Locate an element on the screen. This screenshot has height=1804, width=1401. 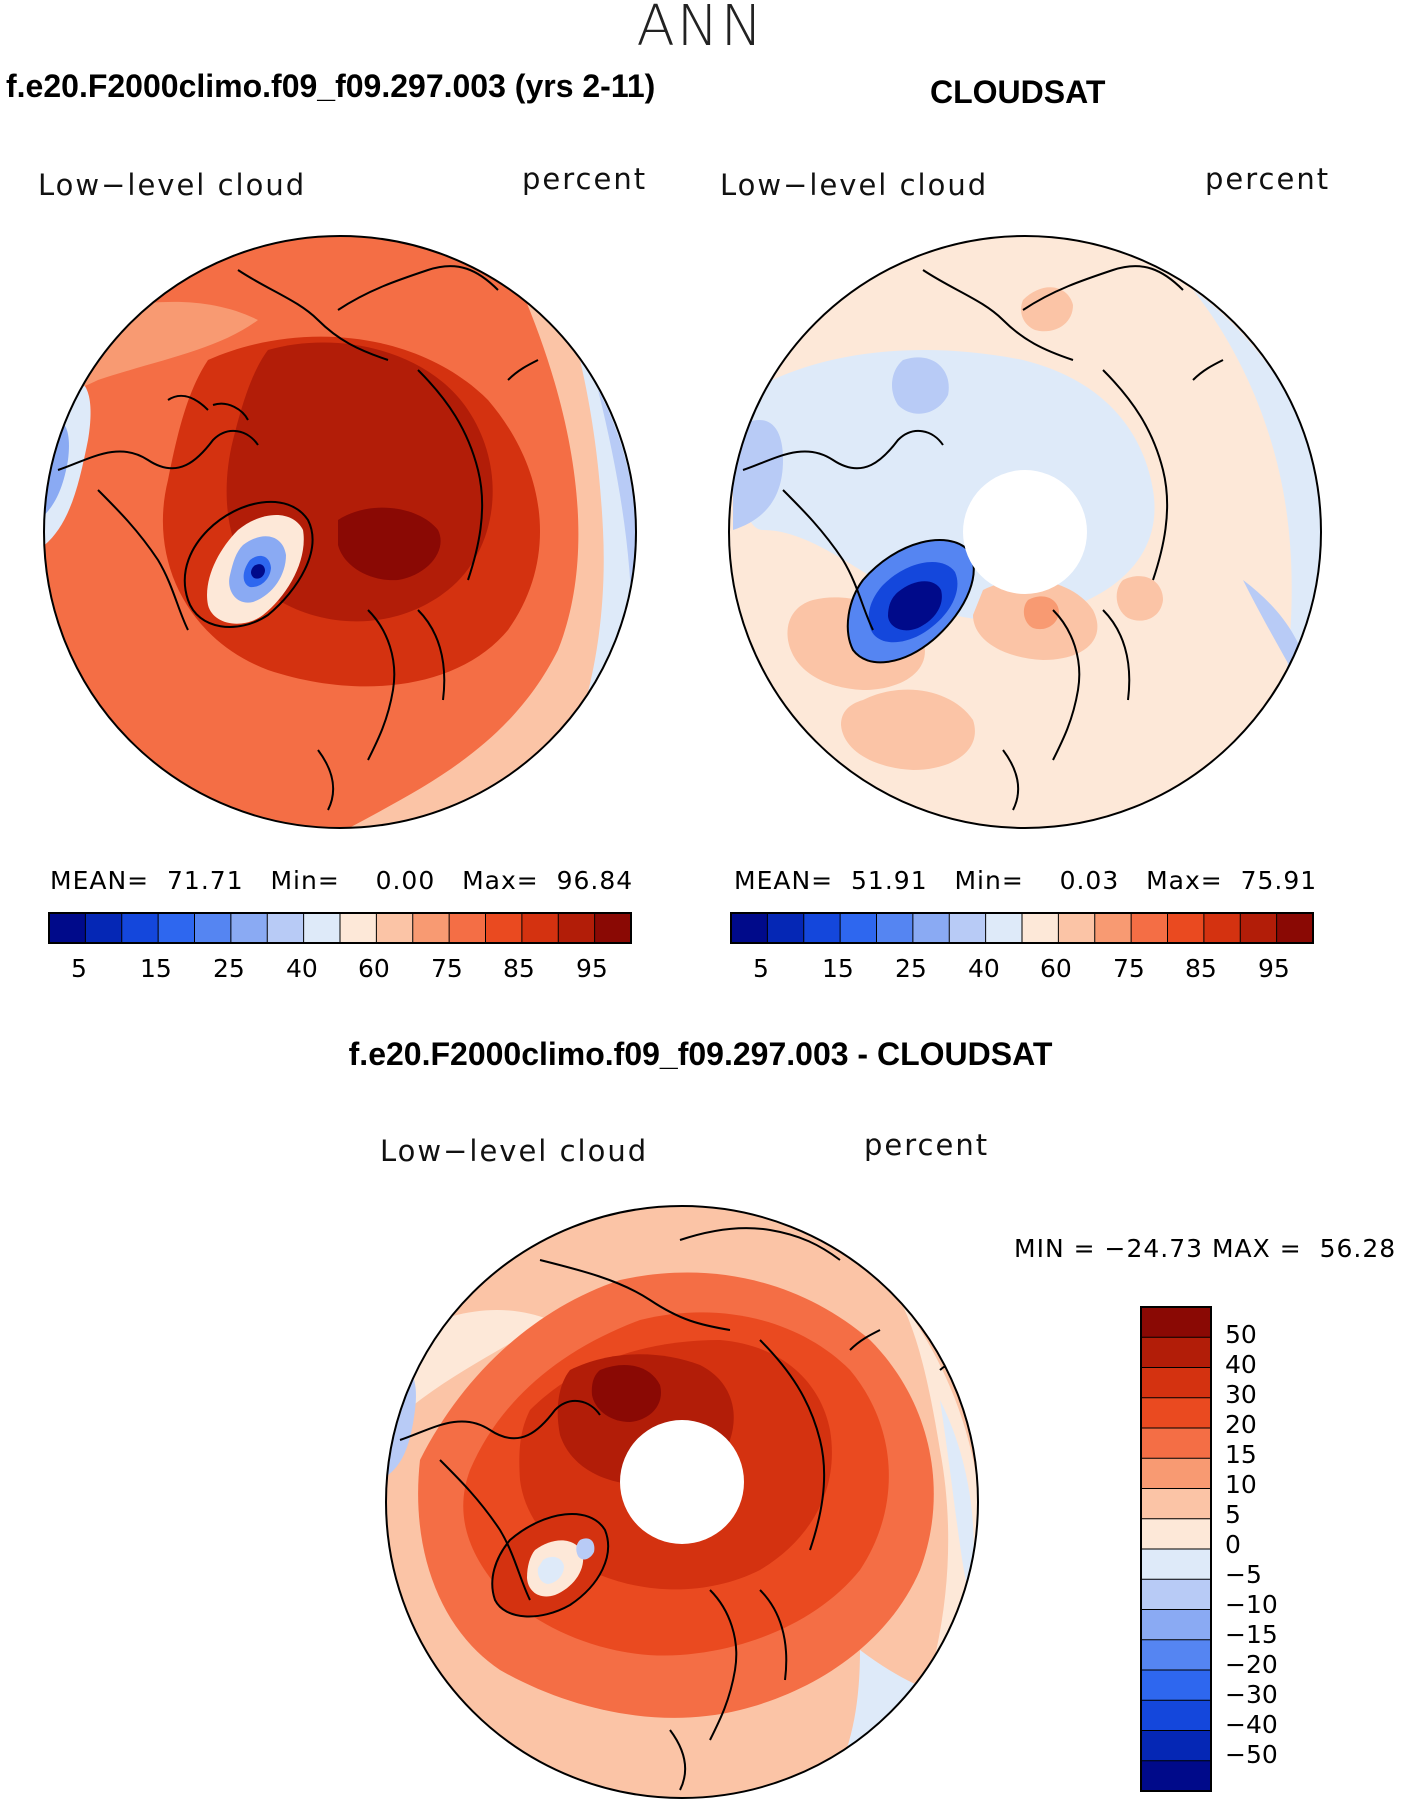
obs-min-label: Min= is located at coordinates (989, 880).